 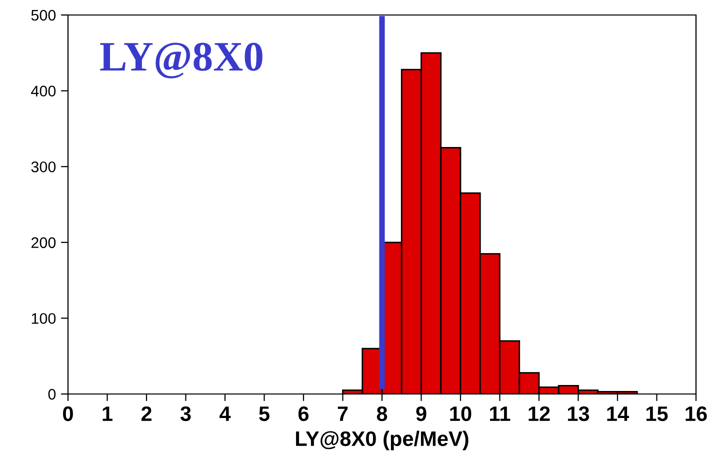 What do you see at coordinates (657, 414) in the screenshot?
I see `x-tick-label: 15` at bounding box center [657, 414].